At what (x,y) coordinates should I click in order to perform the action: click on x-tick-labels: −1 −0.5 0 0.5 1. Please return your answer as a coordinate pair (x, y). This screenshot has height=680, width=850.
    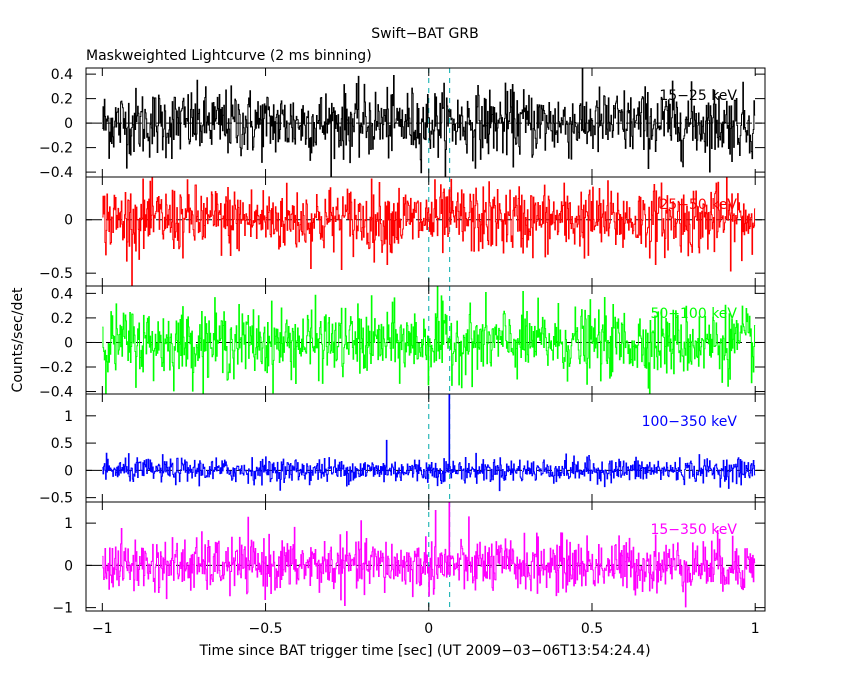
    Looking at the image, I should click on (426, 629).